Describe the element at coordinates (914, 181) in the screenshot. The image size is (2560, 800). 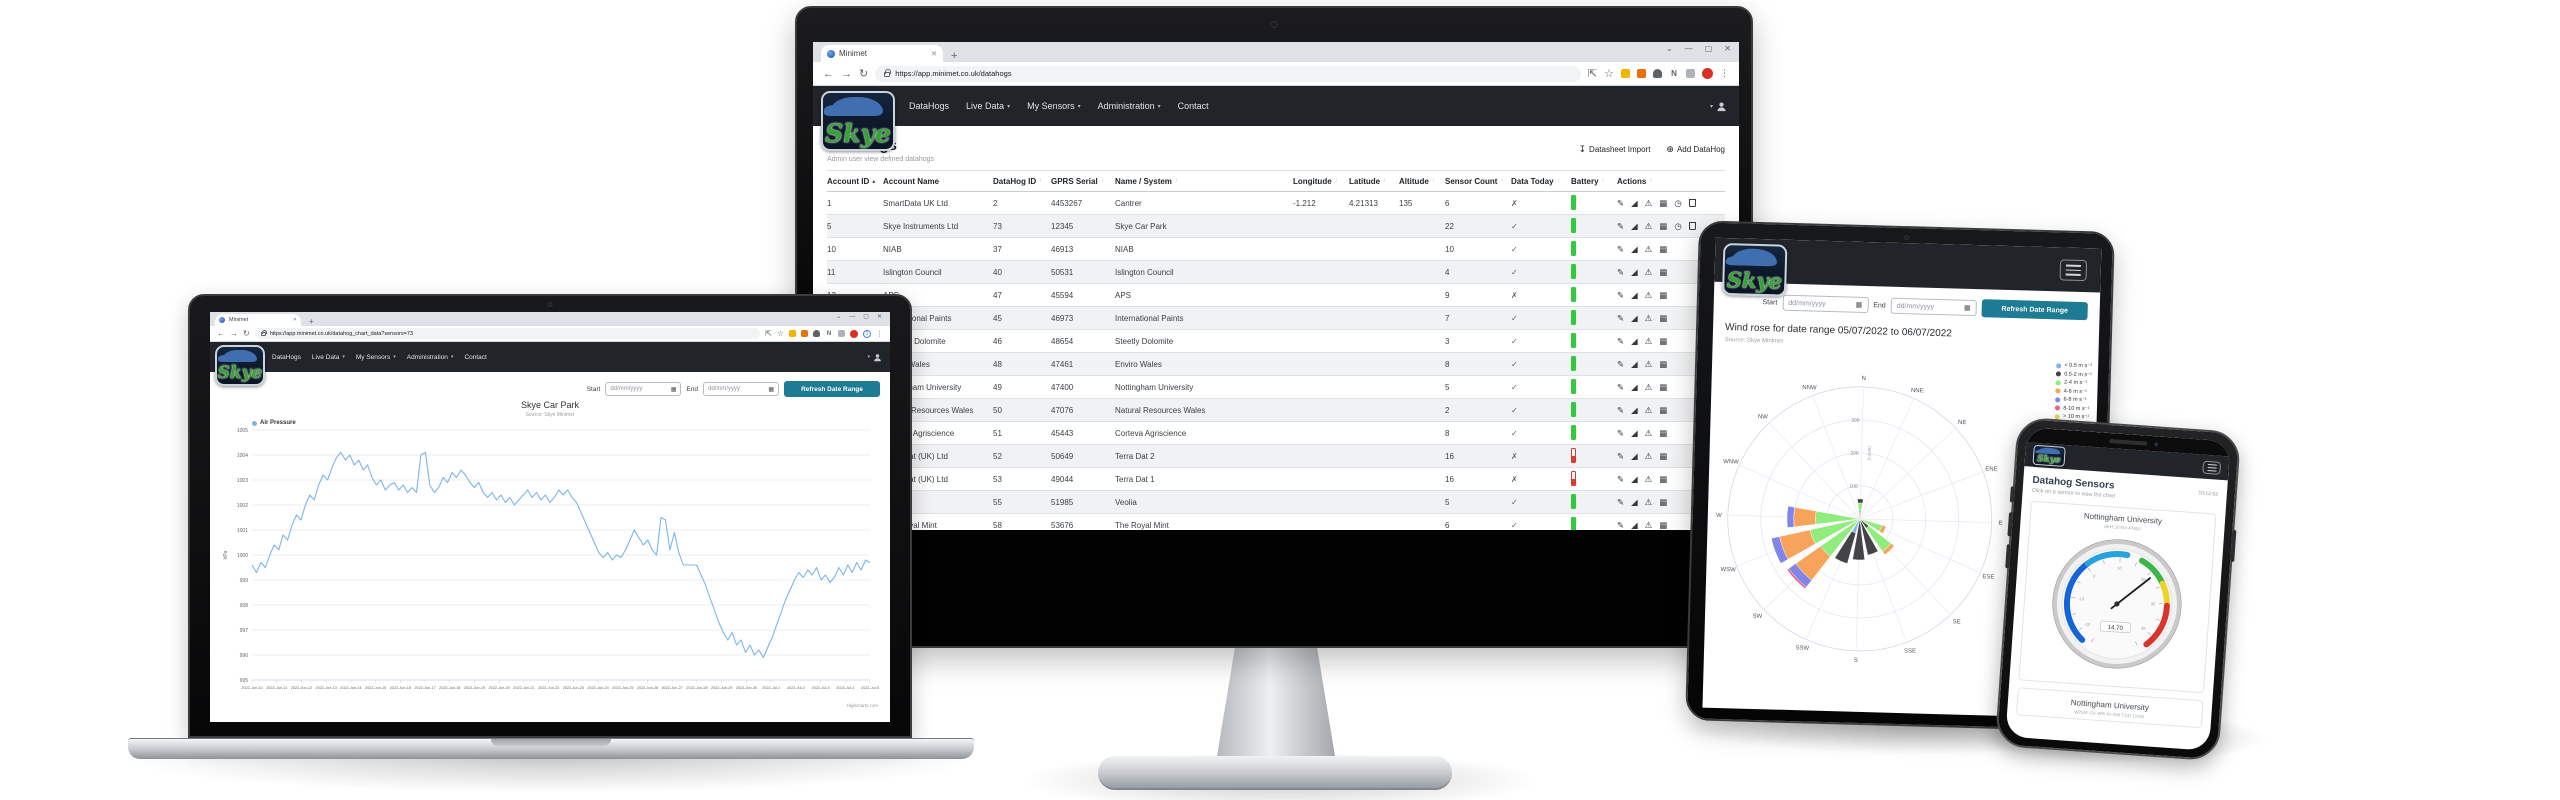
I see `column-header-account-name: Account Name ↕` at that location.